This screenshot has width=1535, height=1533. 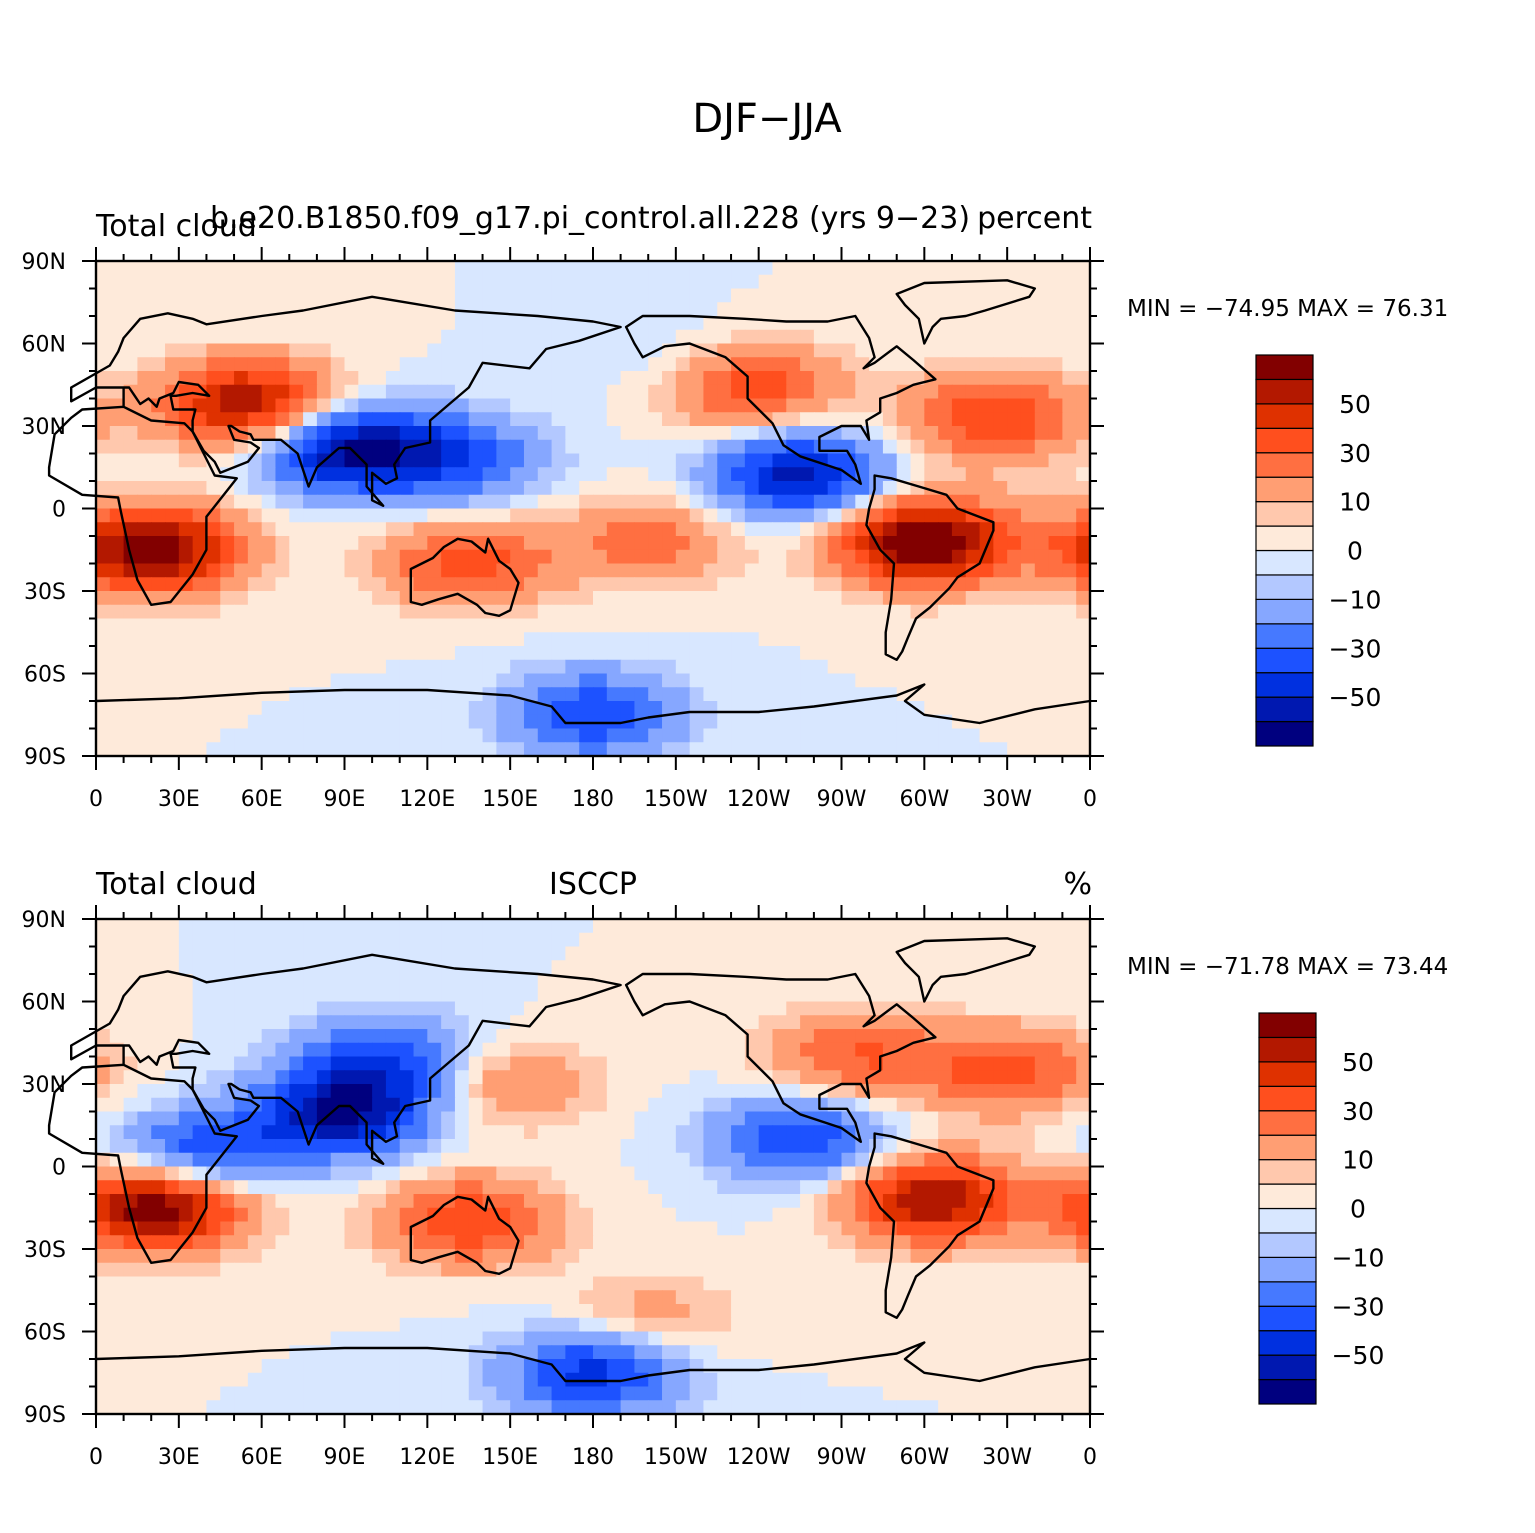 What do you see at coordinates (1284, 733) in the screenshot?
I see `colorbar-box` at bounding box center [1284, 733].